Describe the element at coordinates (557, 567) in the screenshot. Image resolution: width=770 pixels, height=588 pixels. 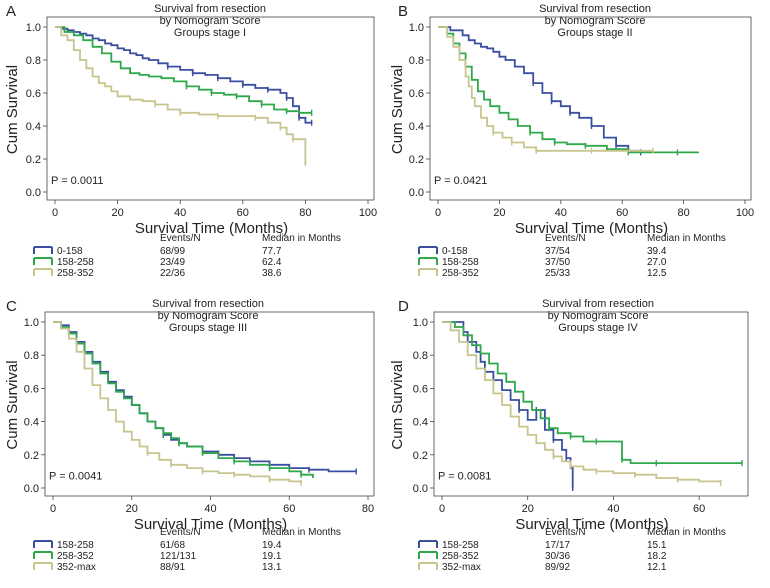
I see `table-events: 89/92` at that location.